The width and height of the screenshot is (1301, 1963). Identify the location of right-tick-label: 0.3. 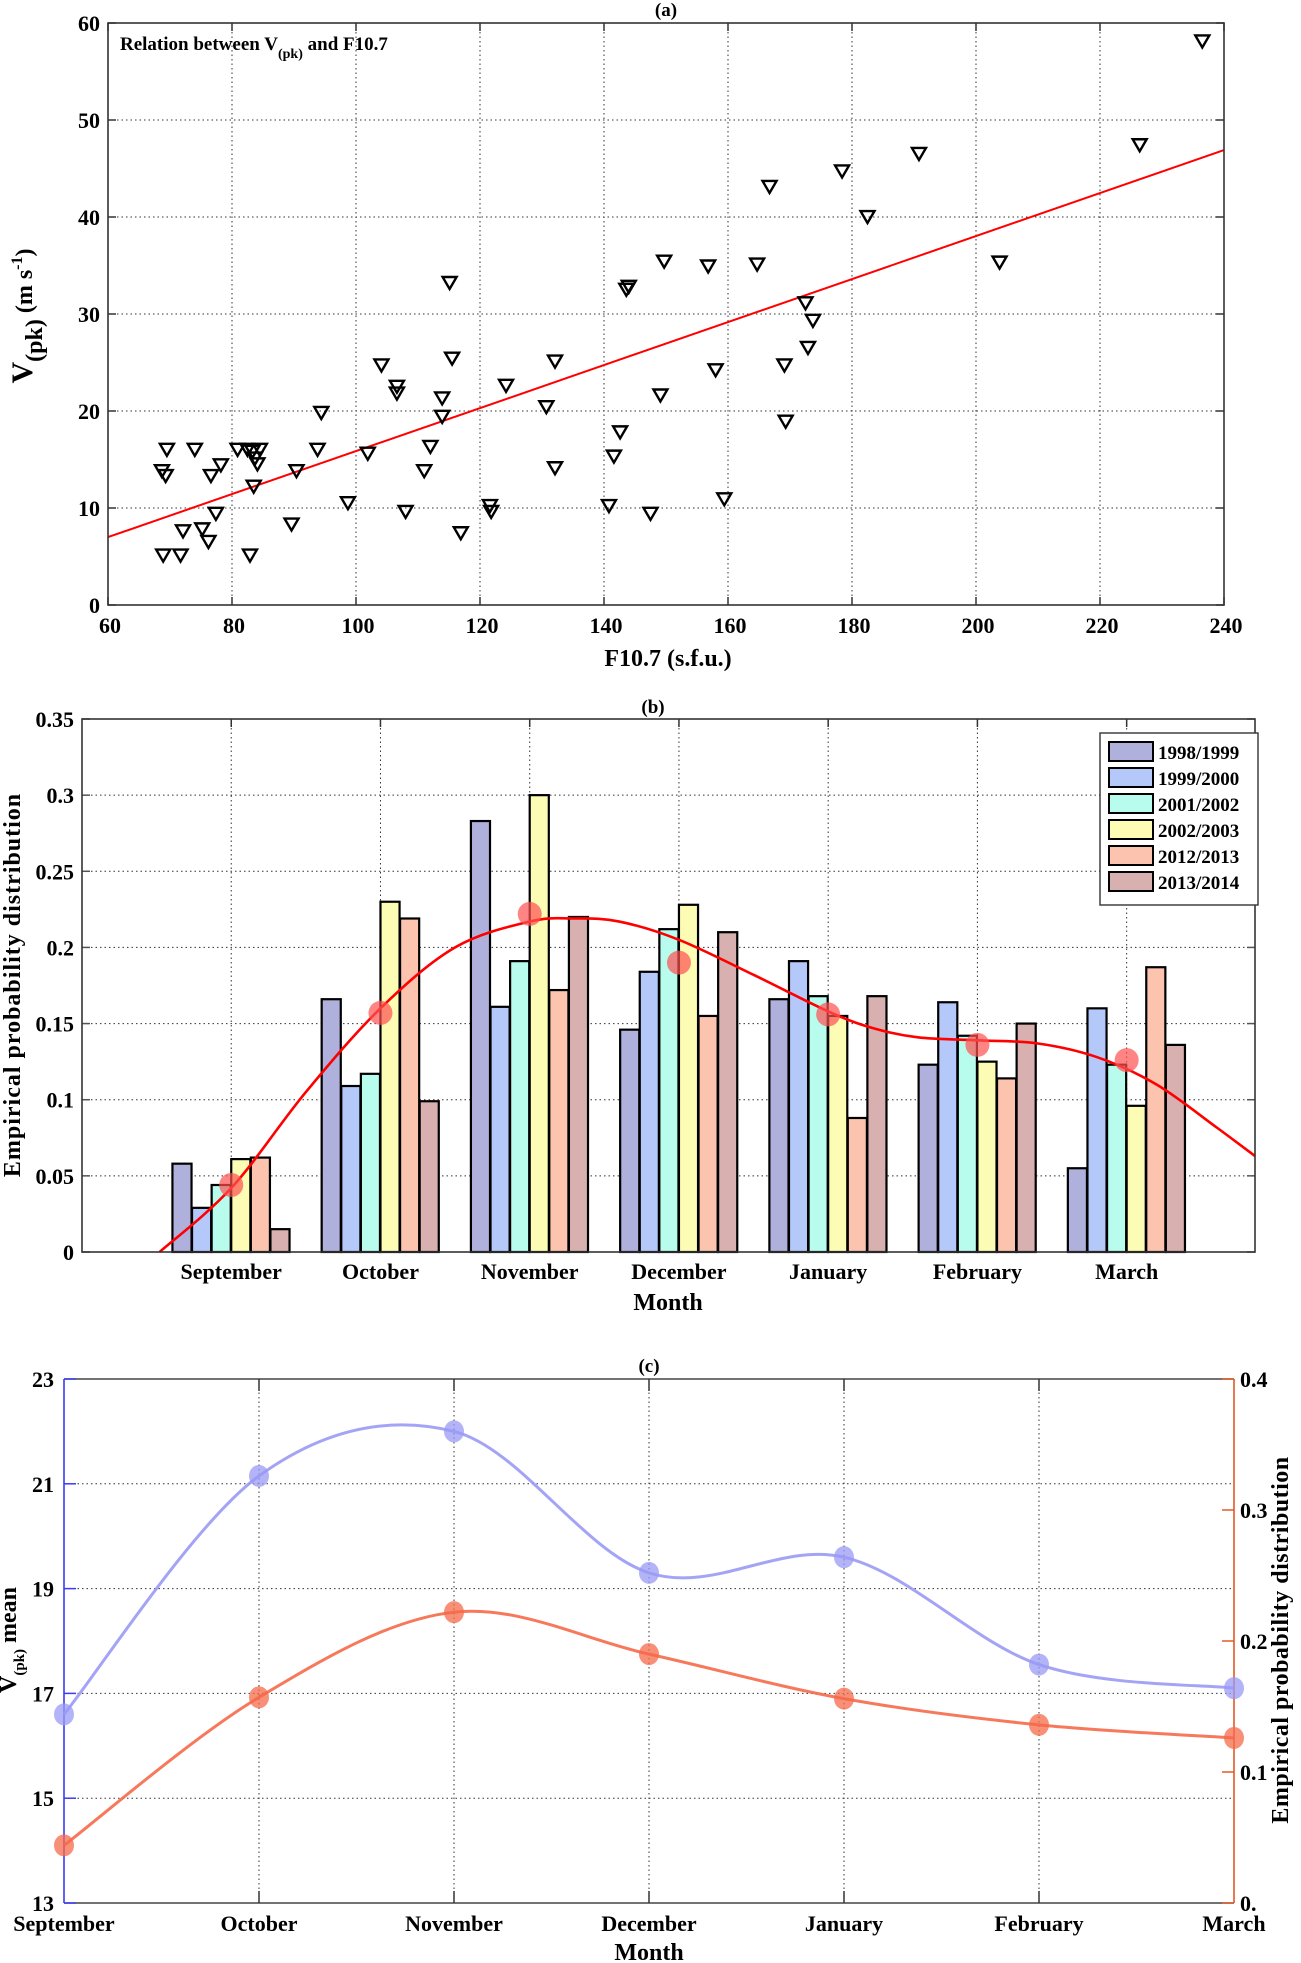
(1254, 1510).